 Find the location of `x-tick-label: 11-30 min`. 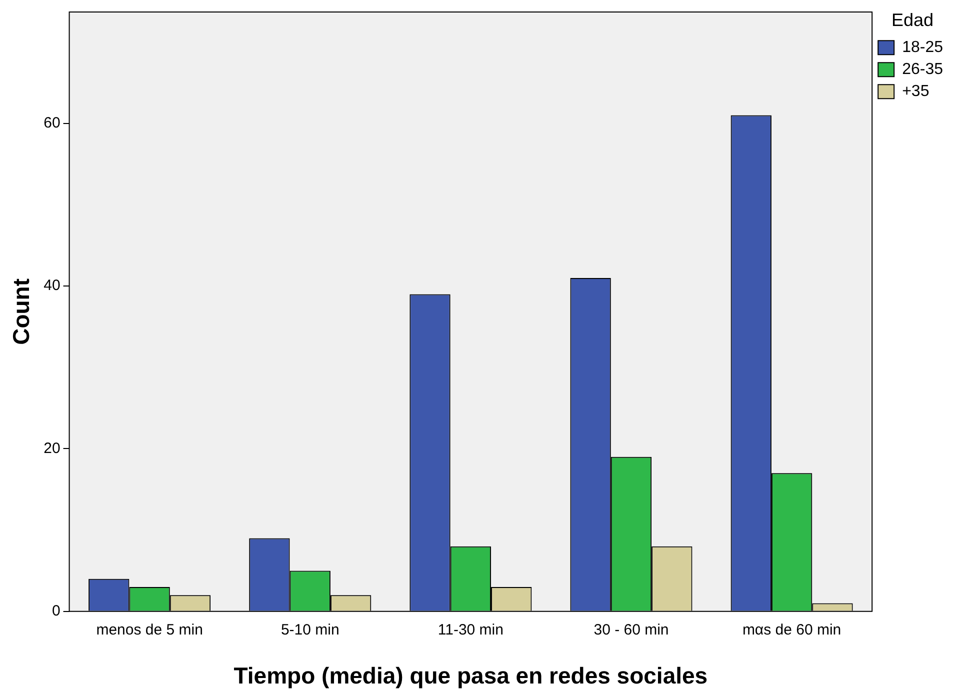

x-tick-label: 11-30 min is located at coordinates (471, 630).